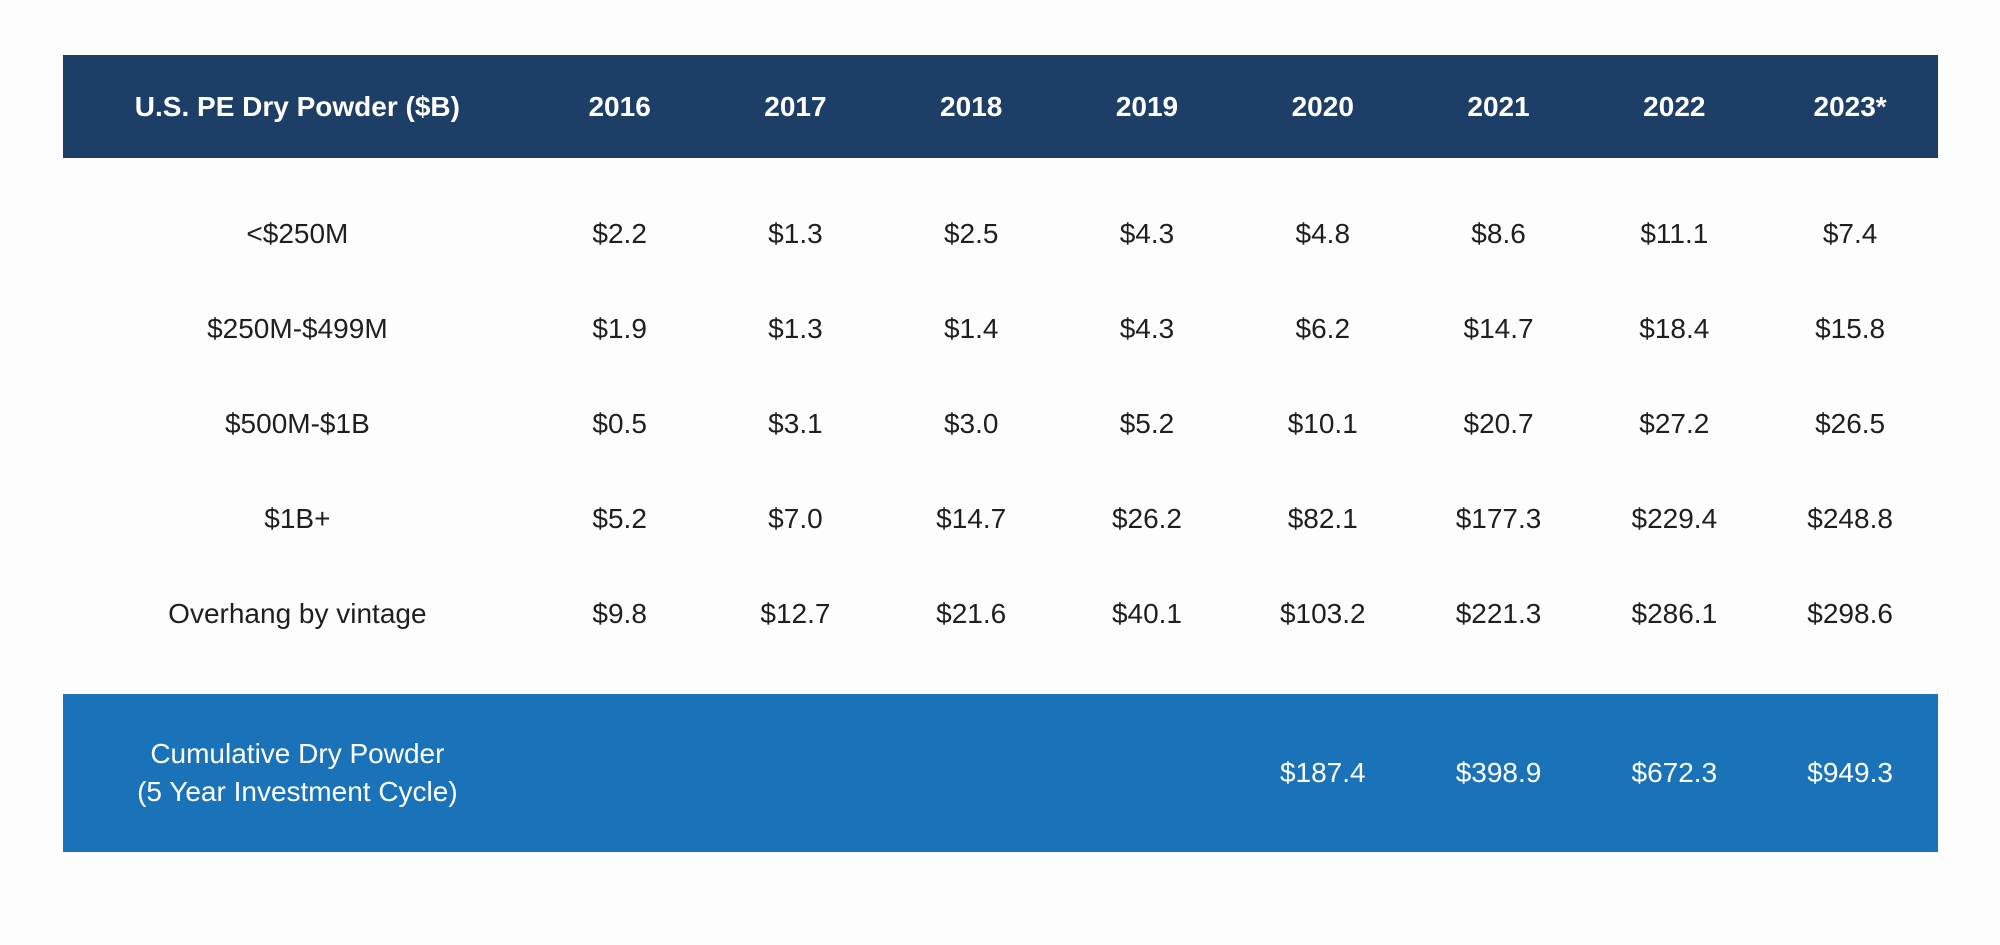 Image resolution: width=2000 pixels, height=945 pixels. I want to click on cell-value: $10.1, so click(1322, 423).